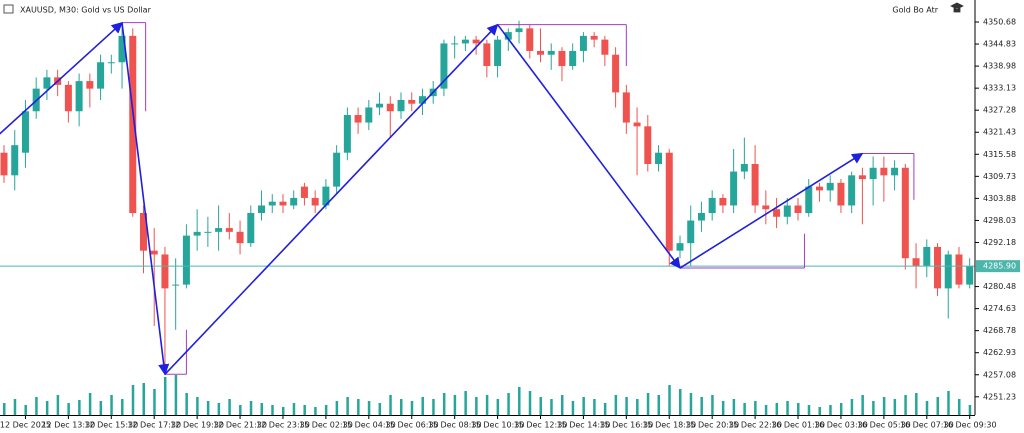 The image size is (1024, 433). I want to click on y-tick-label: 4321.43, so click(999, 132).